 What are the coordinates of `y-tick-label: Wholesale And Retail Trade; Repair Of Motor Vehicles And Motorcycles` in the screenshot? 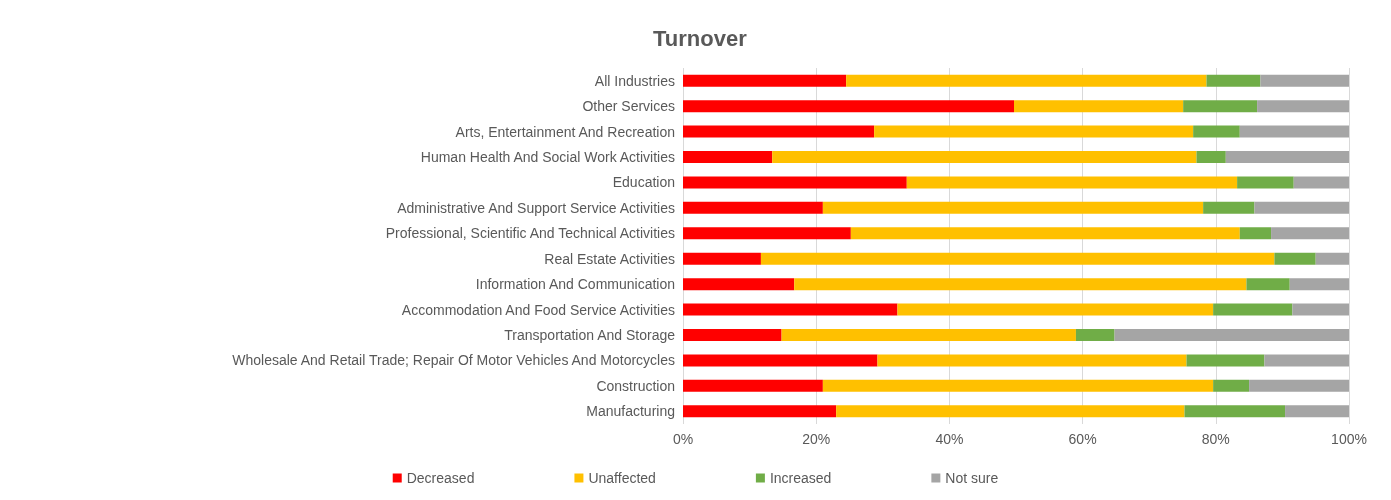 It's located at (453, 360).